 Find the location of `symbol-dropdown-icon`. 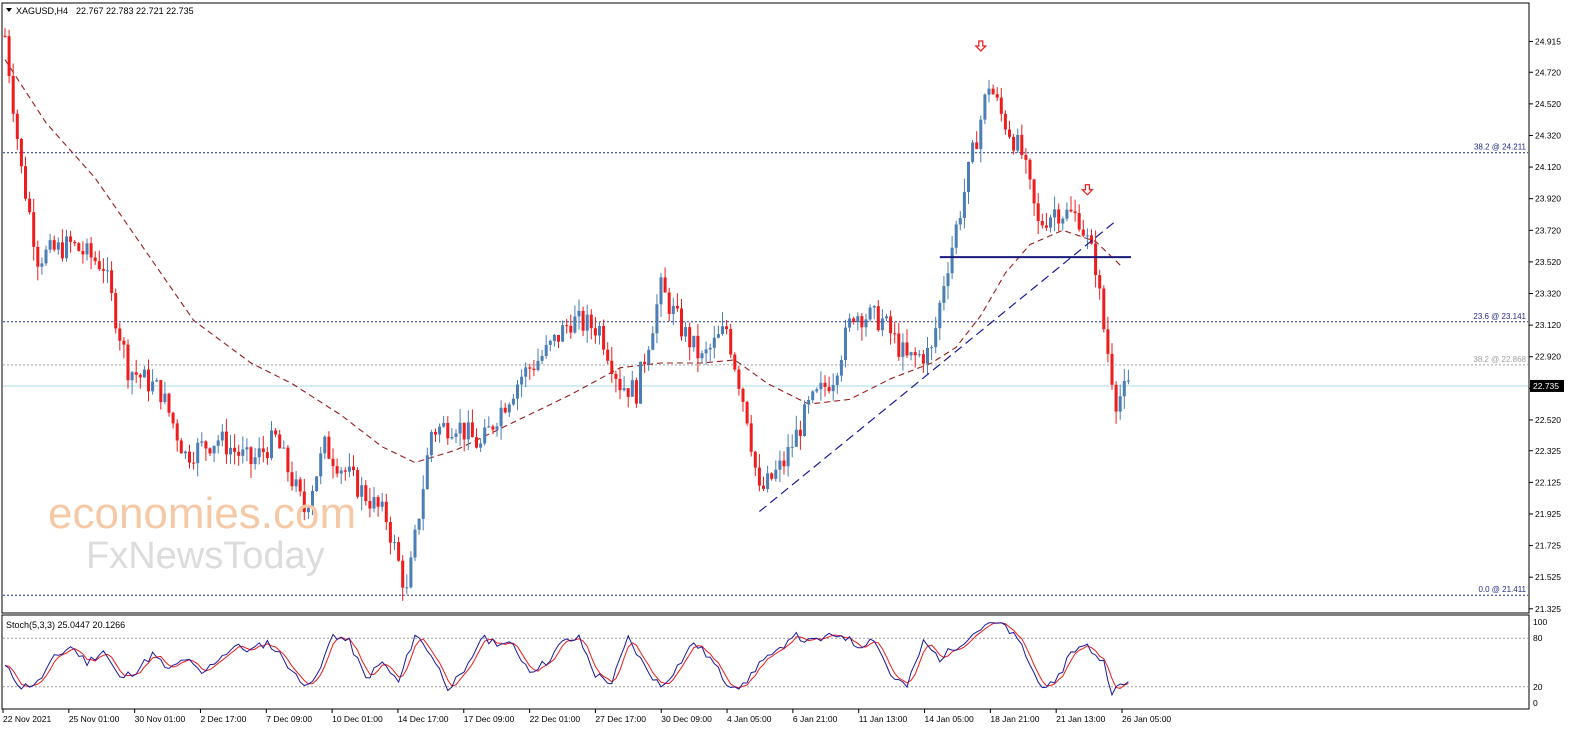

symbol-dropdown-icon is located at coordinates (9, 10).